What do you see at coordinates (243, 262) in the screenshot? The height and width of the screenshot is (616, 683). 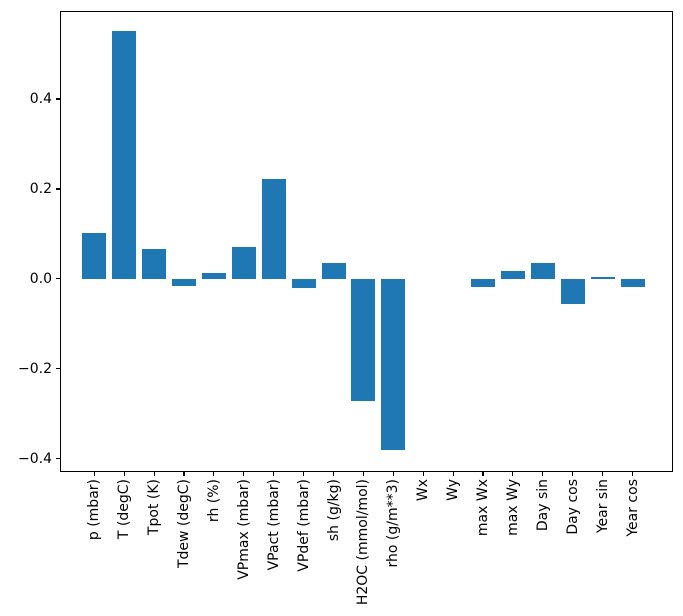 I see `bar-vpmax-mbar` at bounding box center [243, 262].